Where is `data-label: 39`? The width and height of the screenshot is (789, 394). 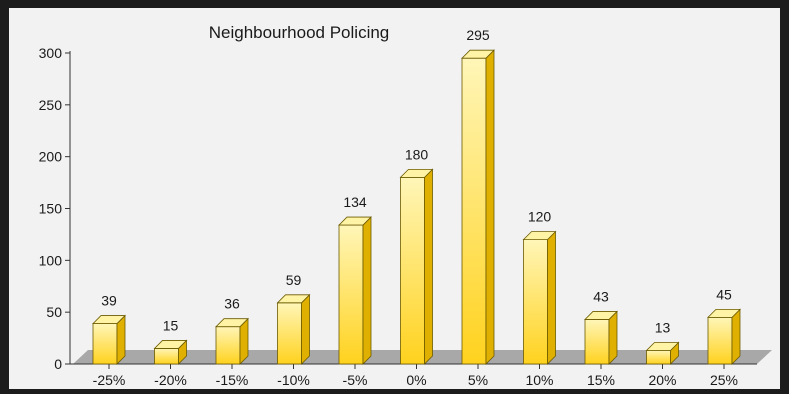 data-label: 39 is located at coordinates (109, 301).